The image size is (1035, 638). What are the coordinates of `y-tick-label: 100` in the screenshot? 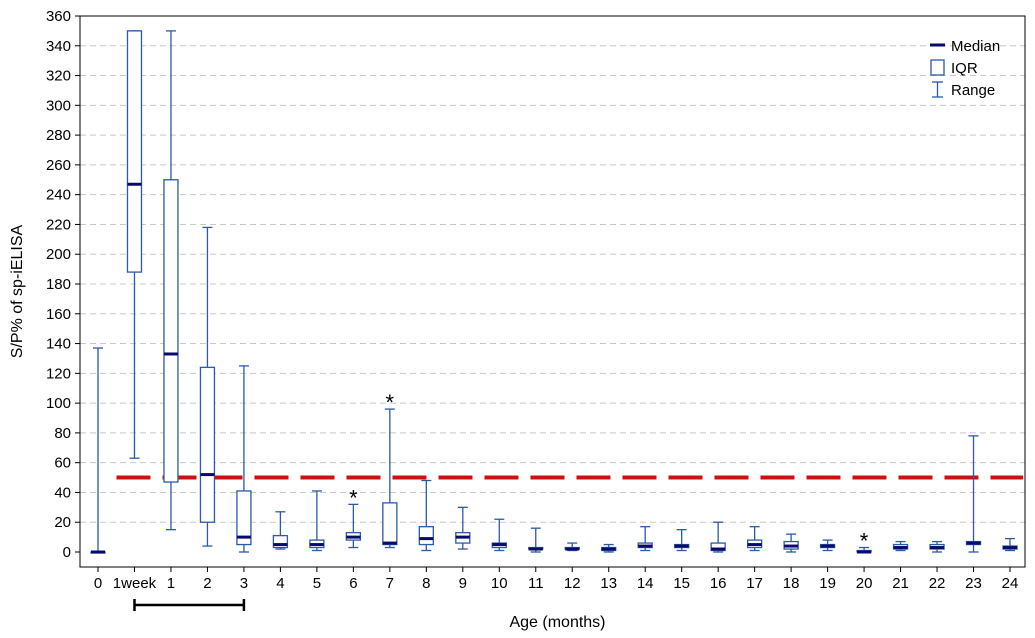 It's located at (58, 403).